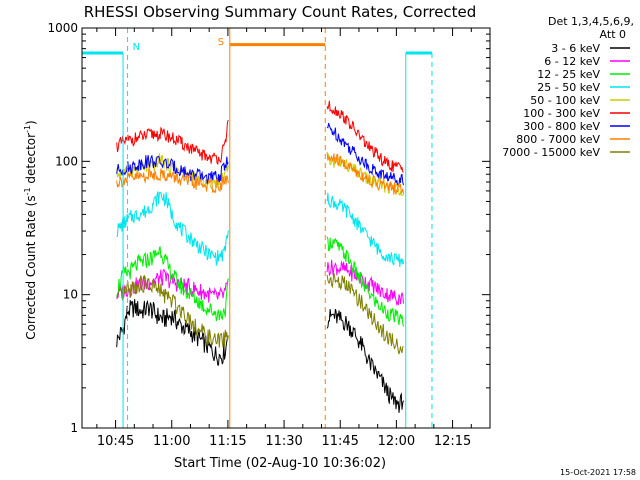 The width and height of the screenshot is (640, 480). What do you see at coordinates (31, 122) in the screenshot?
I see `y-axis-label-end: )` at bounding box center [31, 122].